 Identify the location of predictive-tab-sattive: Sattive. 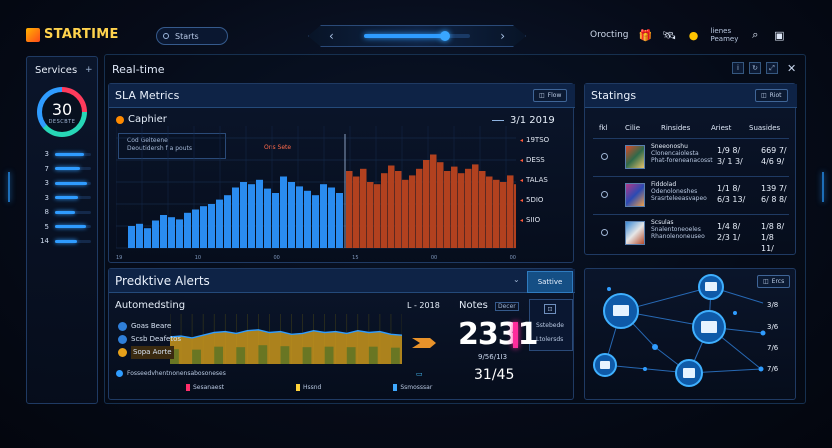
(550, 282).